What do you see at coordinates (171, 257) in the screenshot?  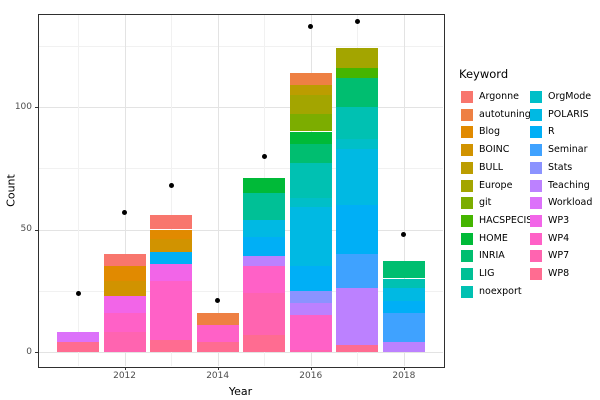 I see `bar-segment-R-2013` at bounding box center [171, 257].